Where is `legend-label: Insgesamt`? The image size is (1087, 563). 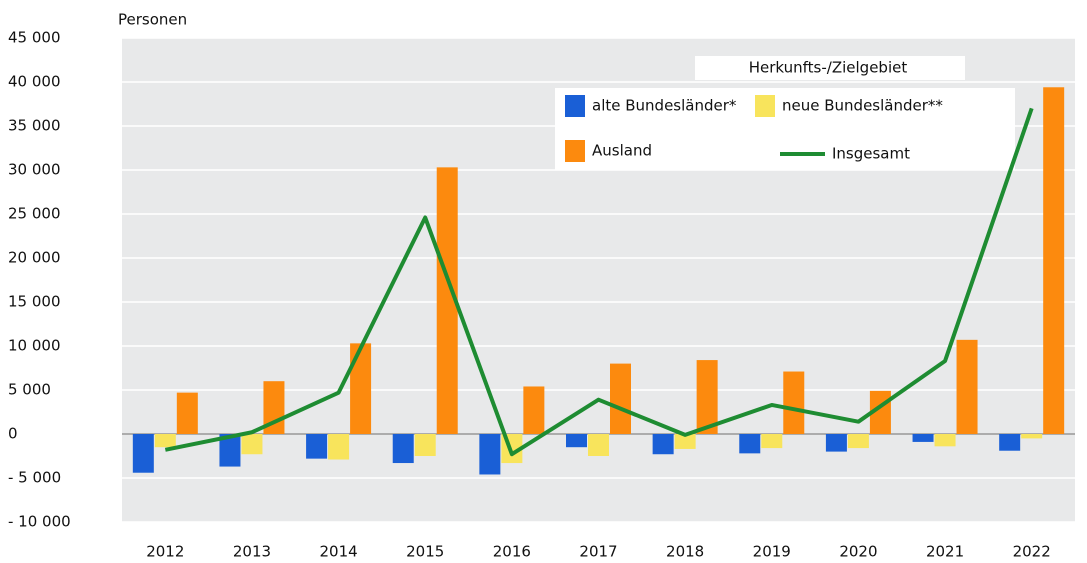
legend-label: Insgesamt is located at coordinates (871, 154).